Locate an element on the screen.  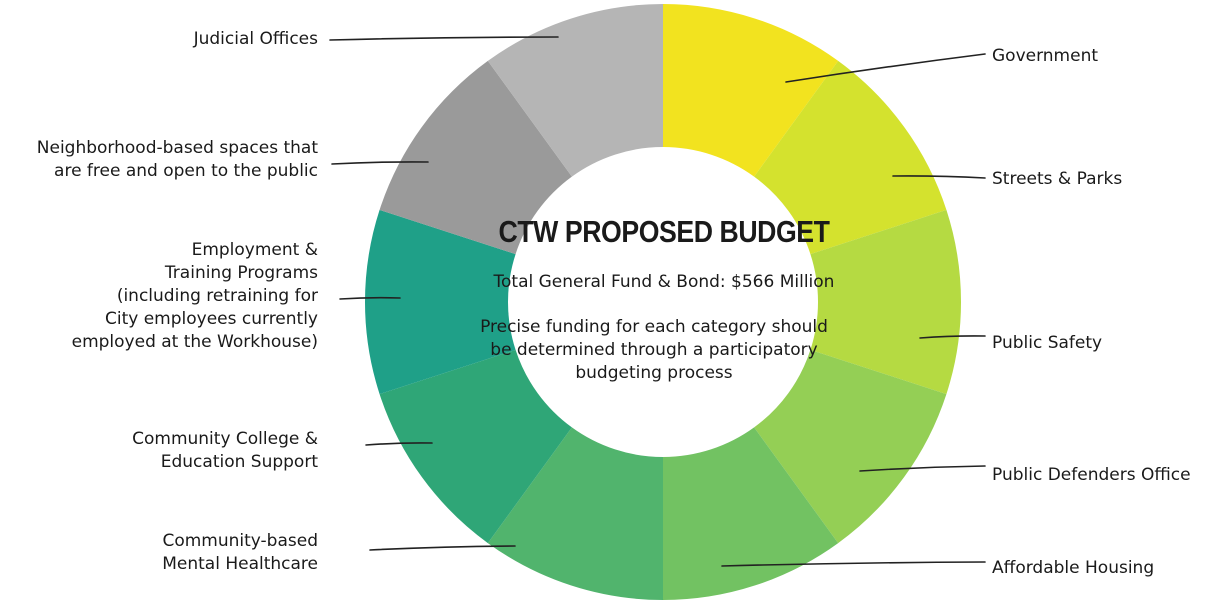
chart-title: CTW PROPOSED BUDGET is located at coordinates (664, 231).